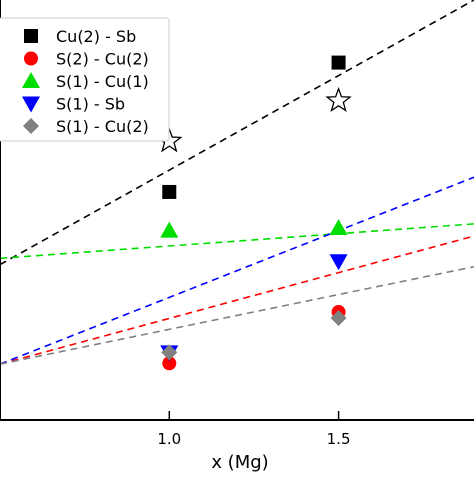  What do you see at coordinates (339, 439) in the screenshot?
I see `x-tick-label-2: 1.5` at bounding box center [339, 439].